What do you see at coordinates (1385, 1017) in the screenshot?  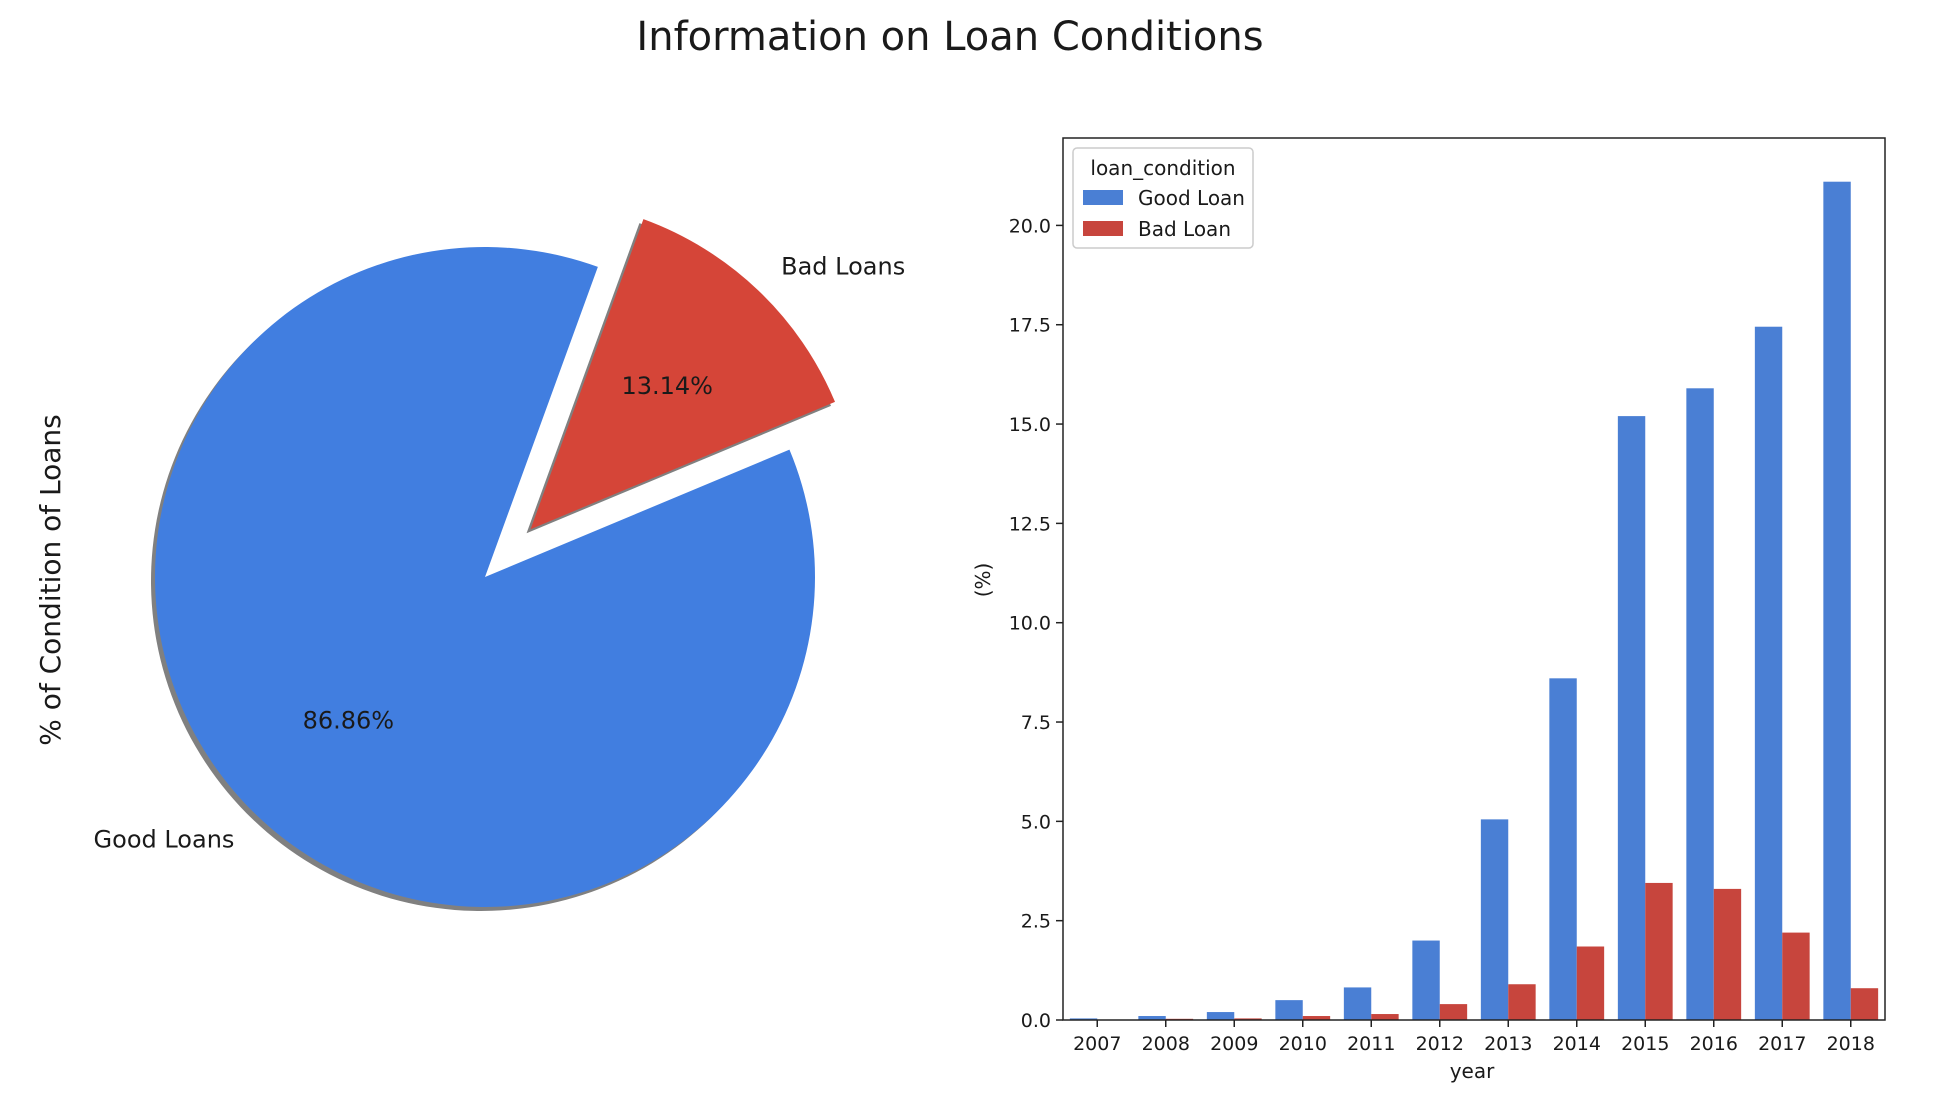 I see `bar-bad-loan-2011` at bounding box center [1385, 1017].